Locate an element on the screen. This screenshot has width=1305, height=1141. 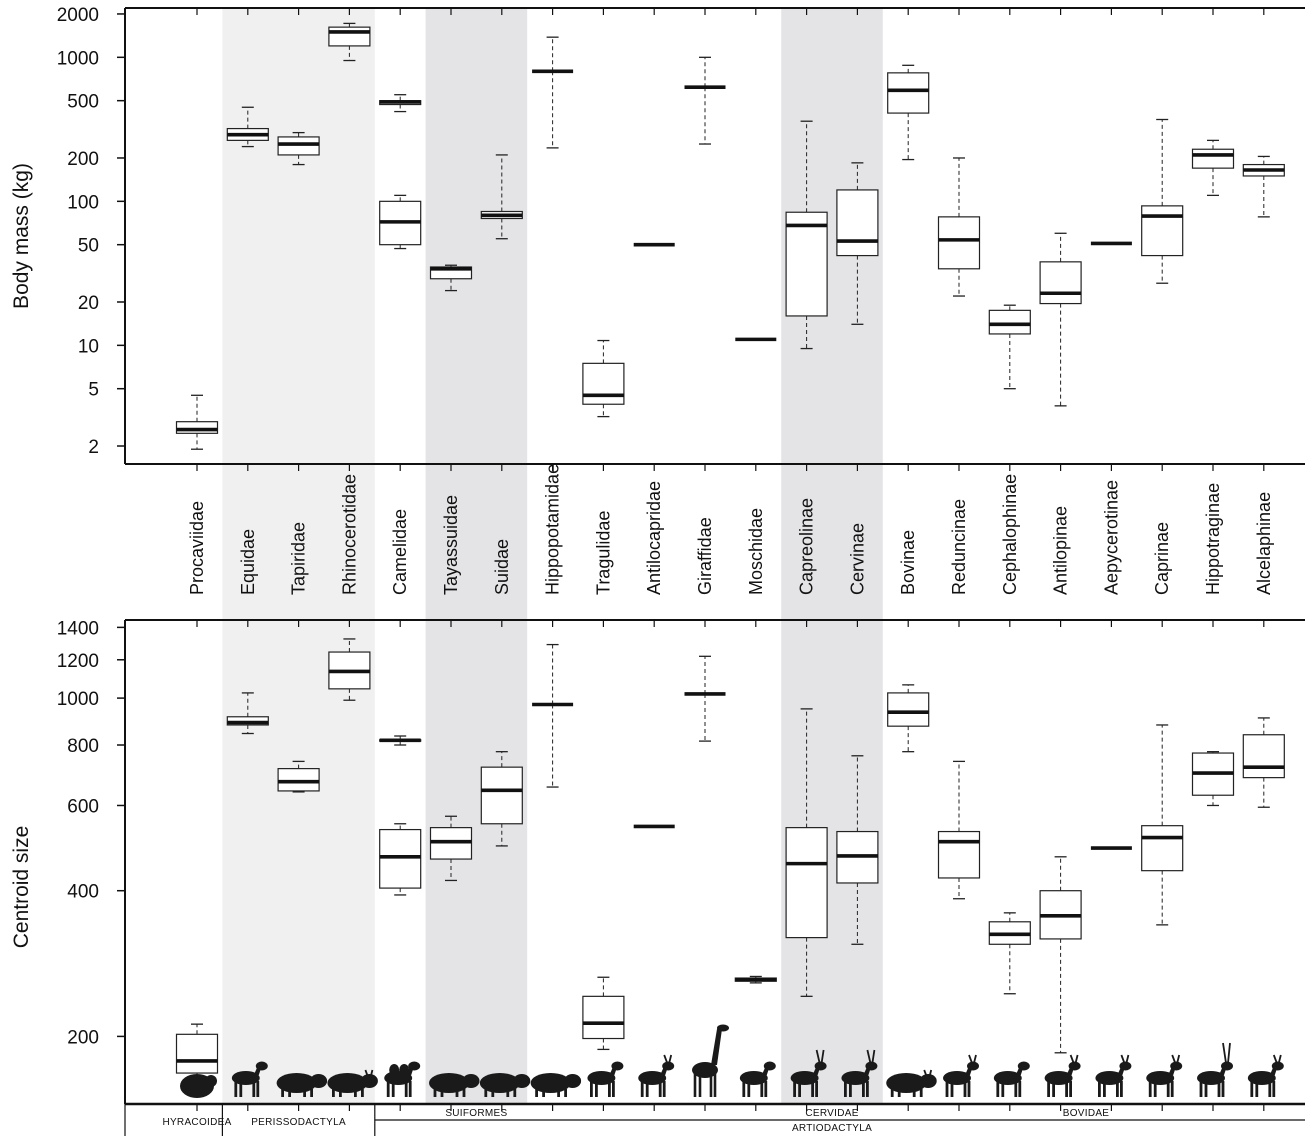
taxon-label: ARTIODACTYLA is located at coordinates (832, 1128).